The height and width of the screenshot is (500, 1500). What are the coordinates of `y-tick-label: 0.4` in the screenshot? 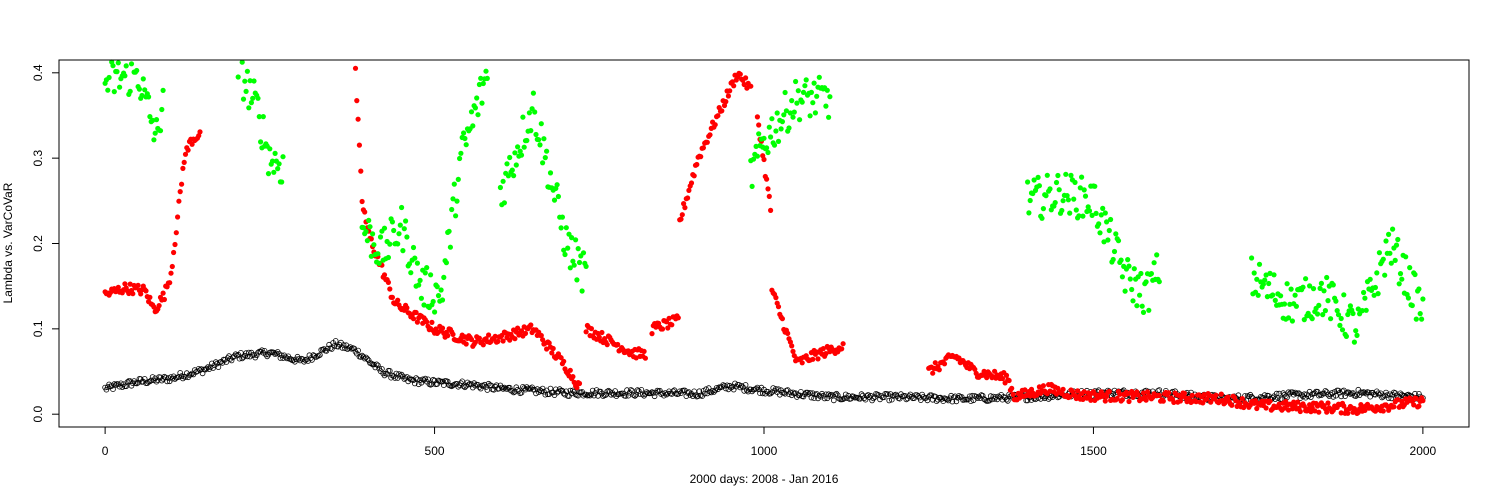 It's located at (38, 72).